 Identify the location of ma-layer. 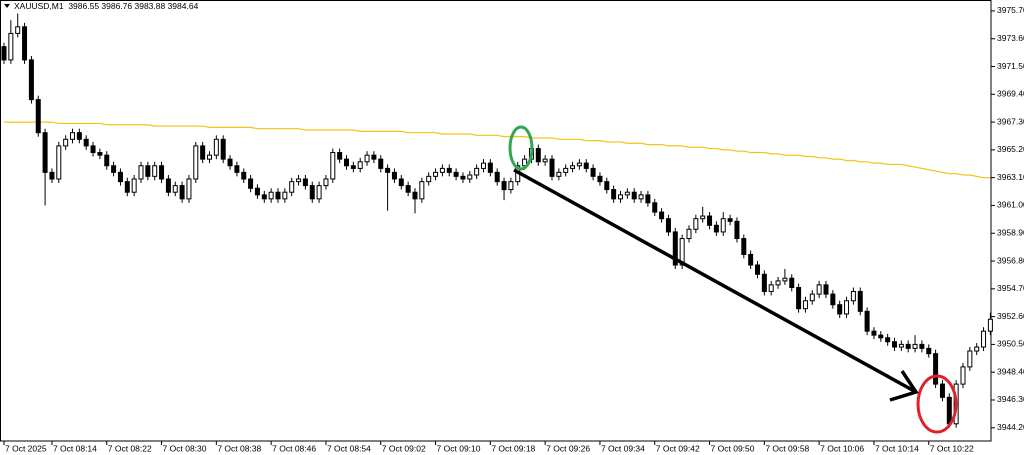
(497, 150).